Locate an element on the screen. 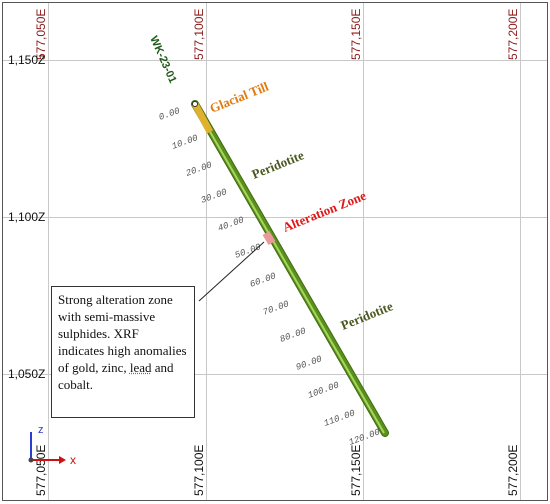 The width and height of the screenshot is (550, 504). easting-label-bottom-1: 577,050E is located at coordinates (41, 470).